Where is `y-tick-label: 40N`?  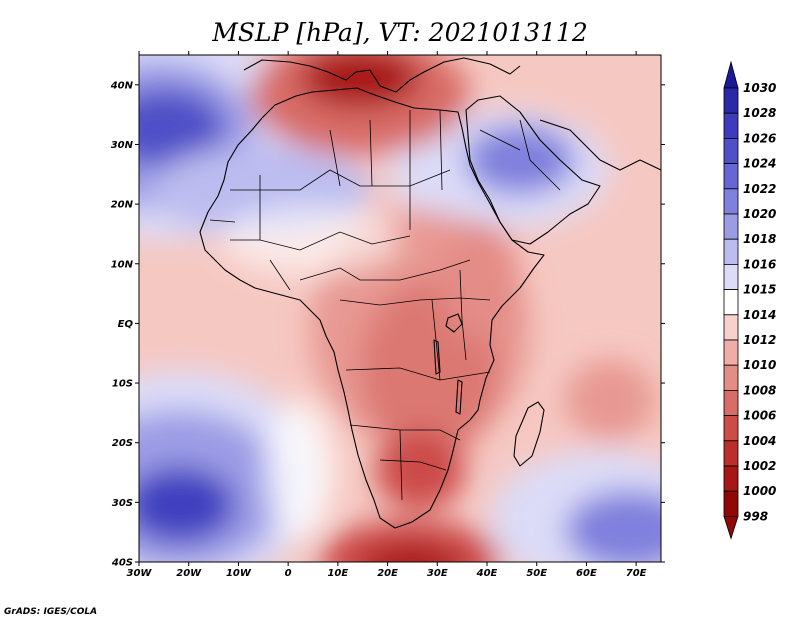 y-tick-label: 40N is located at coordinates (122, 85).